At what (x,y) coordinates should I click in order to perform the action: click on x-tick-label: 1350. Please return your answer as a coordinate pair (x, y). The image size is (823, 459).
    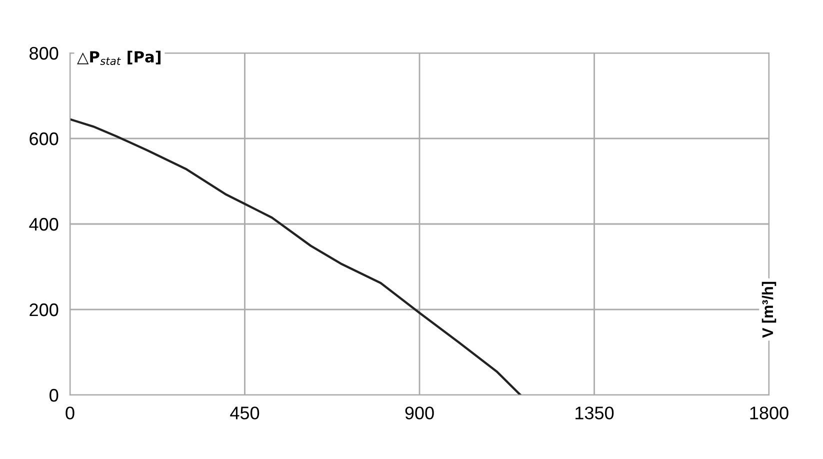
    Looking at the image, I should click on (595, 413).